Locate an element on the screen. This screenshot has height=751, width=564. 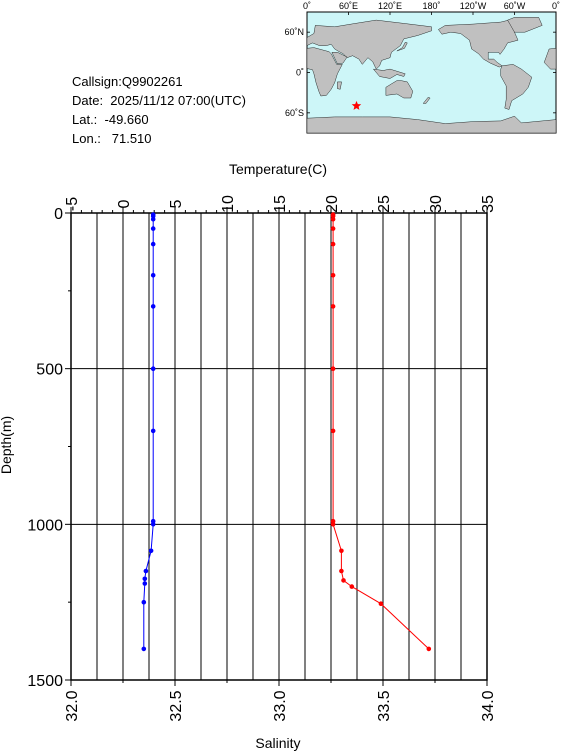
longitude-text: Lon.: 71.510 is located at coordinates (112, 138).